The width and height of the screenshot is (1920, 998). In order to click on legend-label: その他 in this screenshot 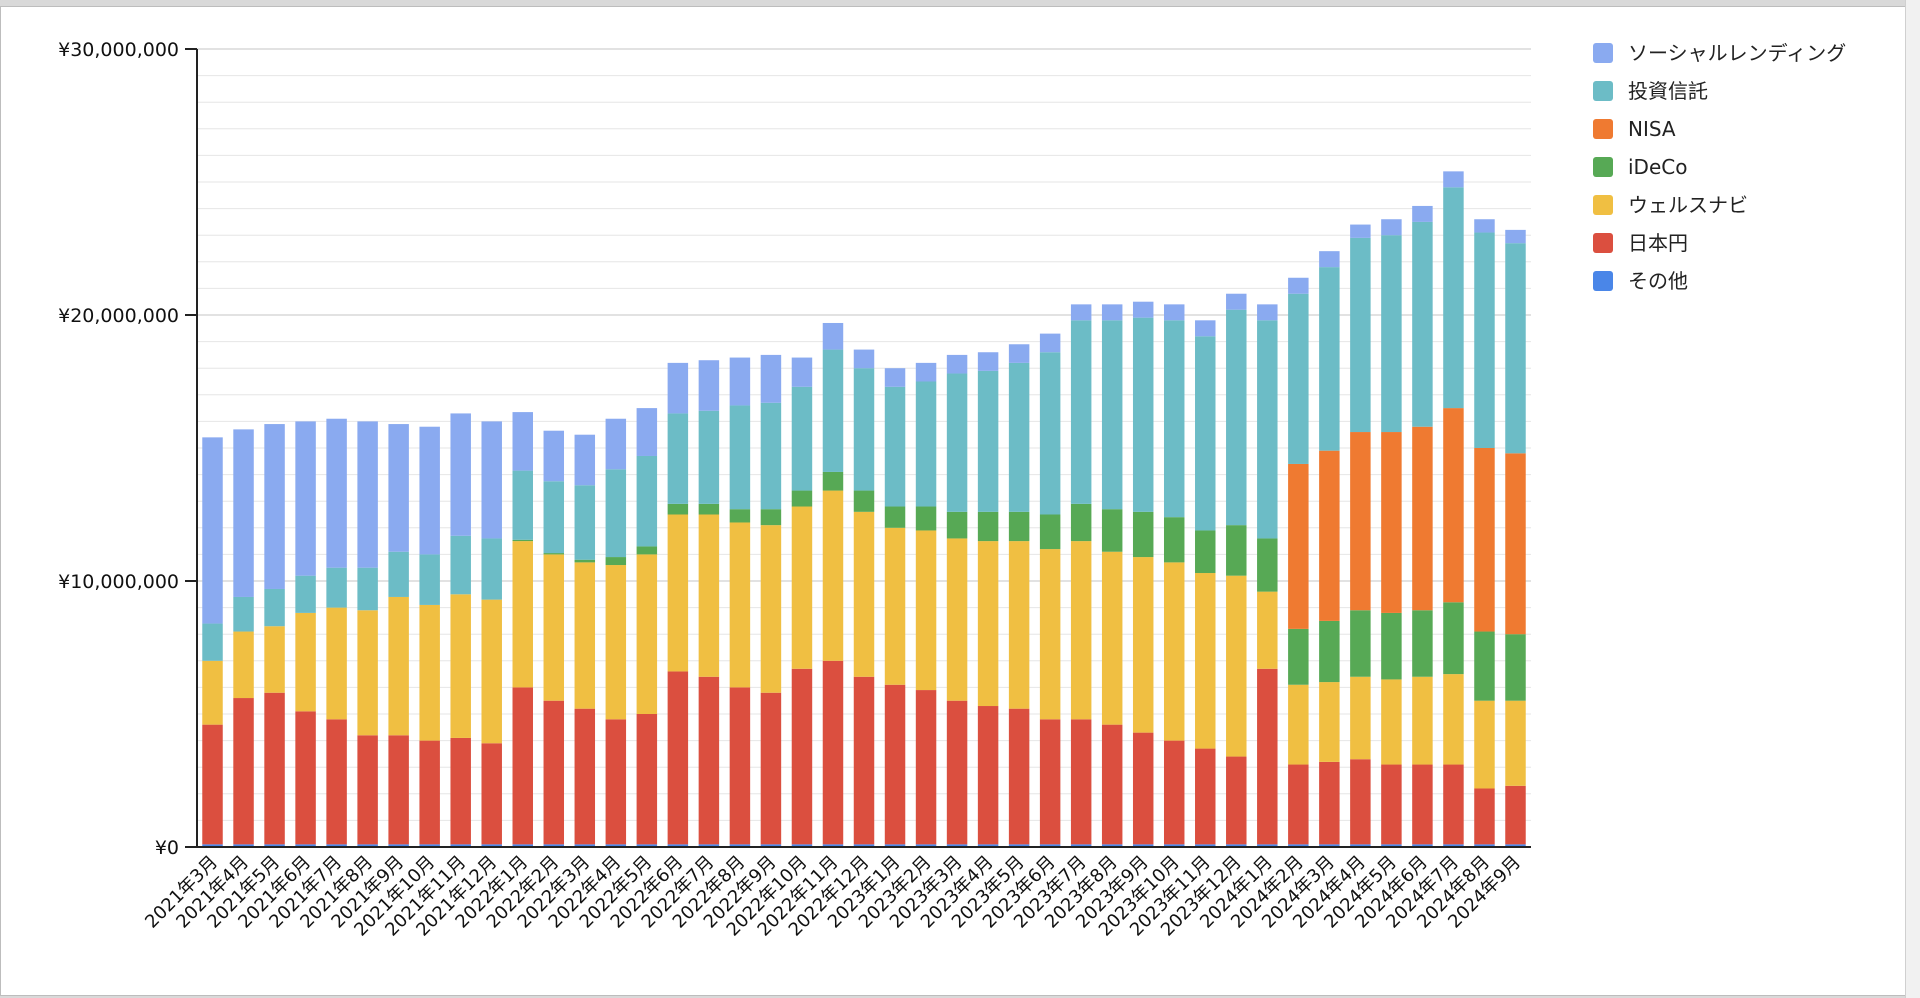, I will do `click(1658, 281)`.